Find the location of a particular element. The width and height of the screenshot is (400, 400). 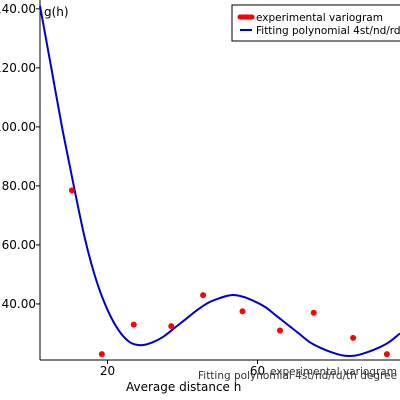

legend-label: experimental variogram is located at coordinates (319, 18).